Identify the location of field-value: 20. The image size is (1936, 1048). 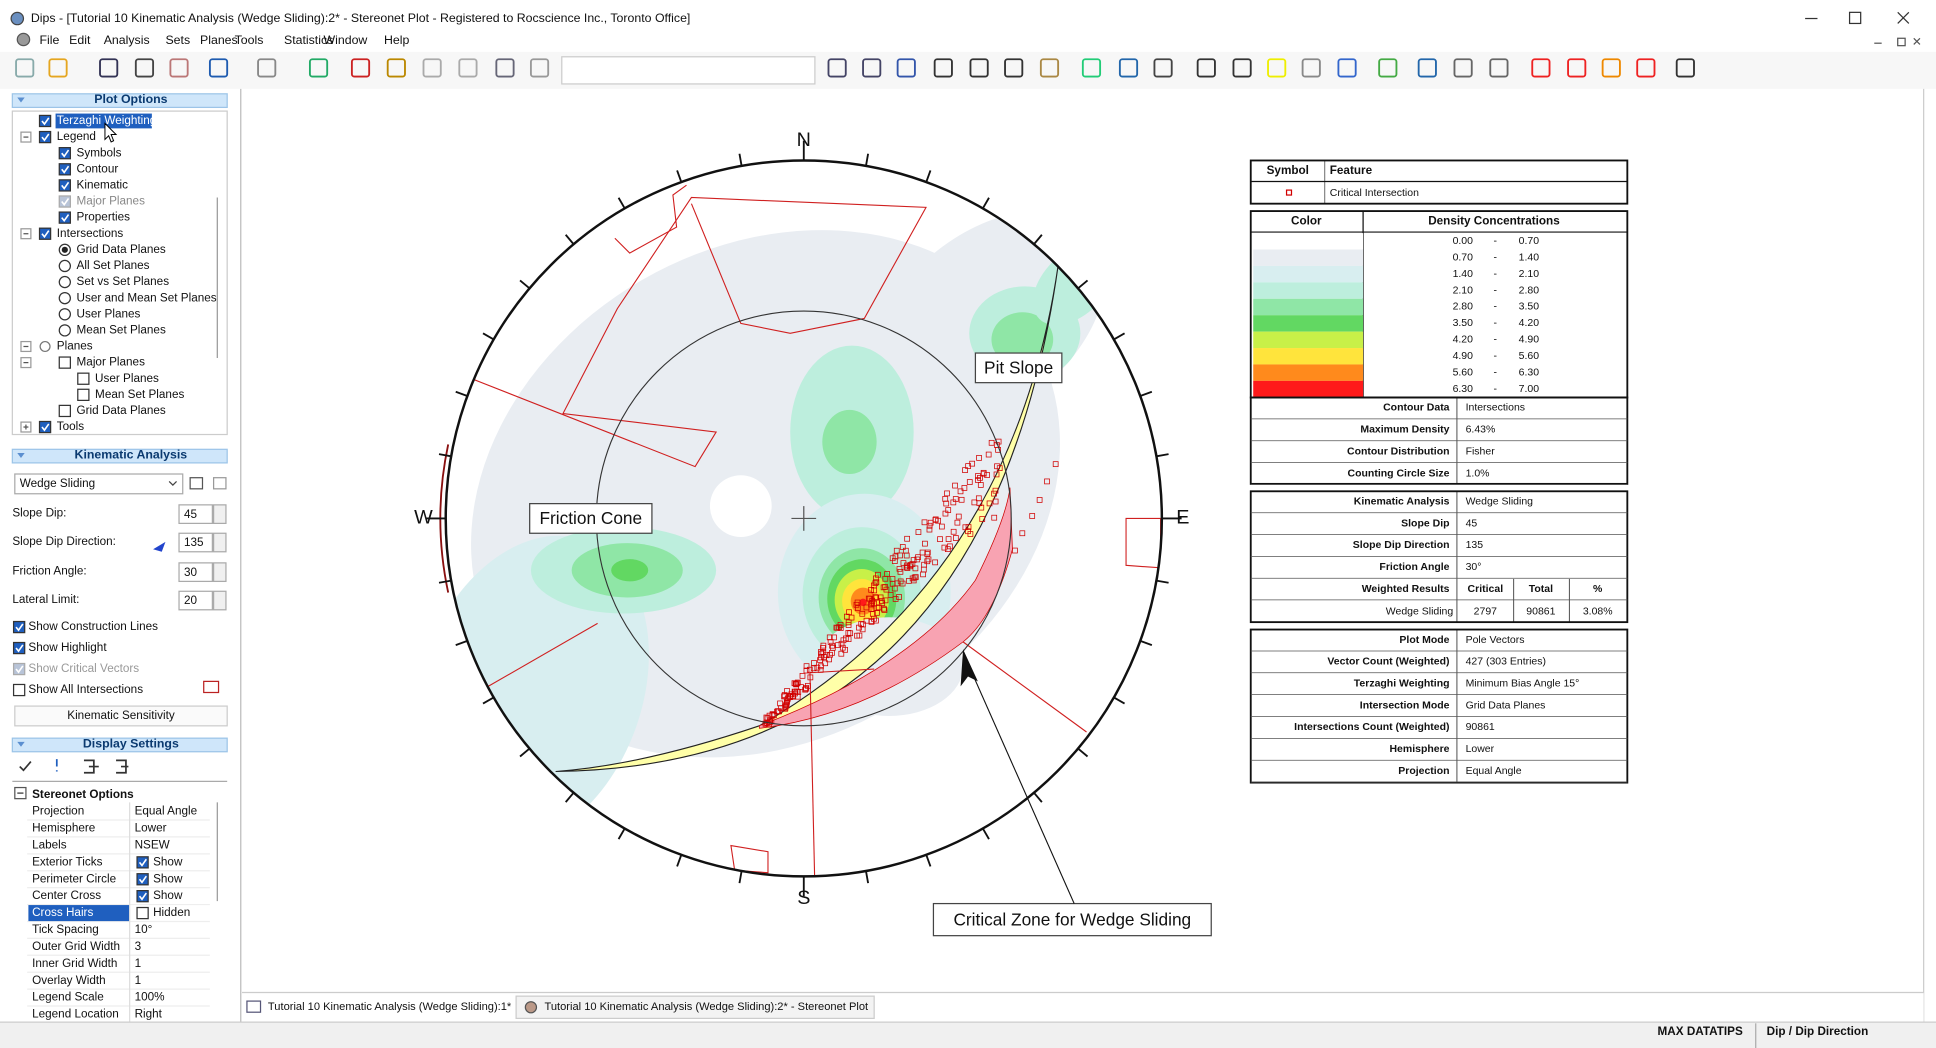
(191, 600).